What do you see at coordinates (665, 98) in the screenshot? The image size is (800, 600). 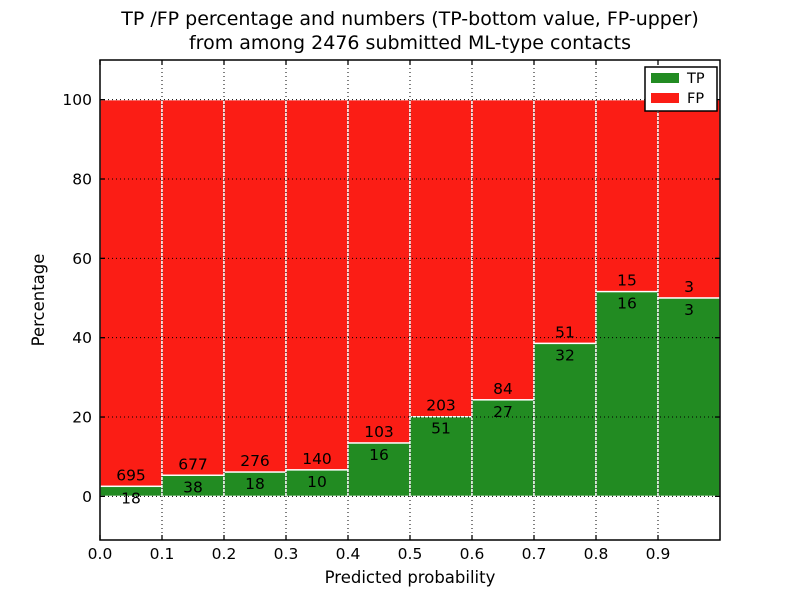 I see `legend-swatch-fp` at bounding box center [665, 98].